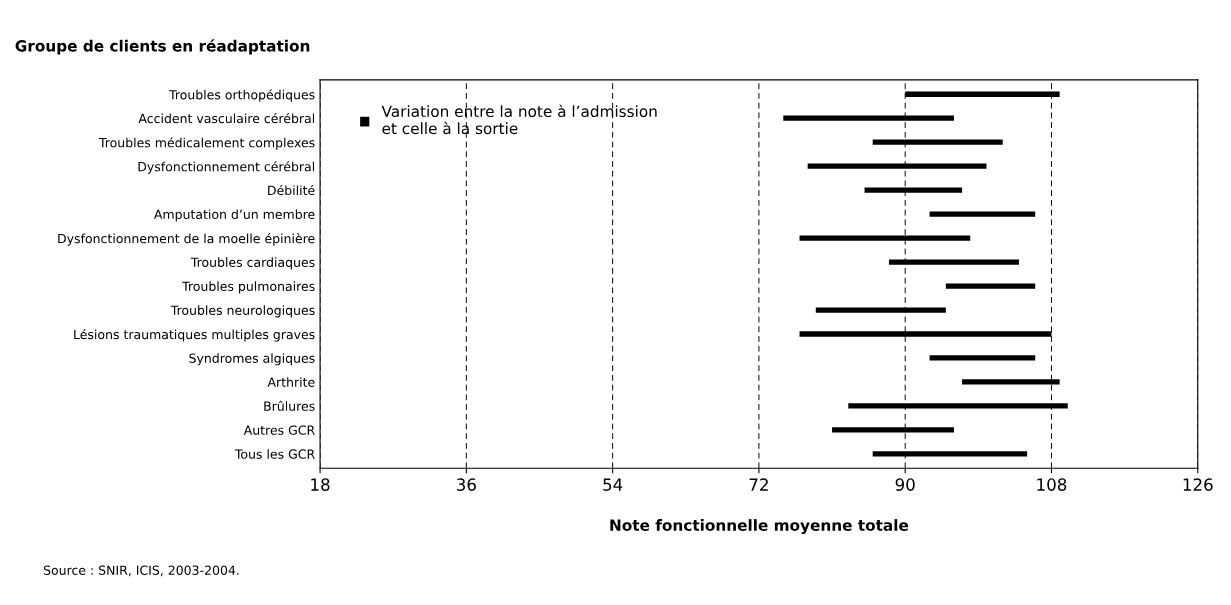  I want to click on x-axis-title: Note fonctionnelle moyenne totale, so click(759, 527).